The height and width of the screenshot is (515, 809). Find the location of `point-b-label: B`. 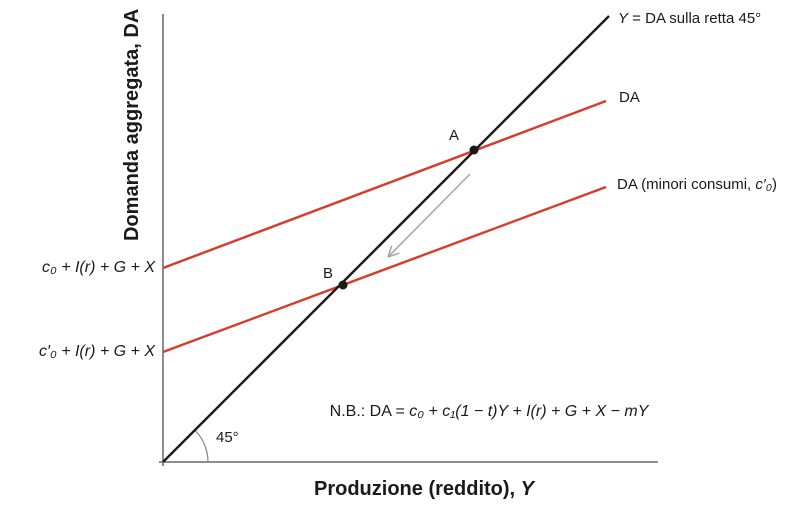

point-b-label: B is located at coordinates (328, 273).